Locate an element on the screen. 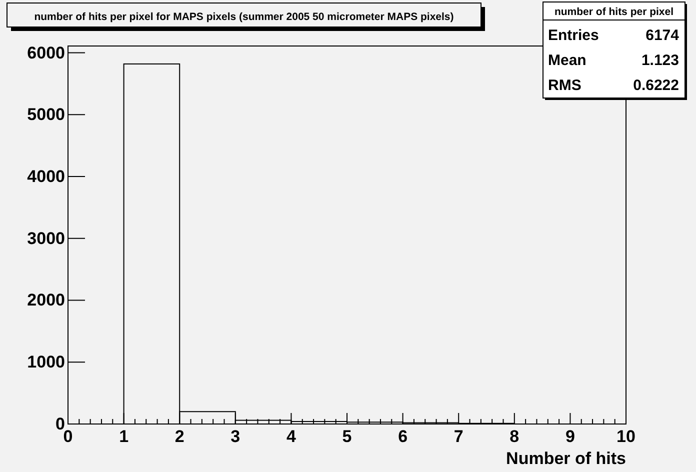  x-tick-label: 9 is located at coordinates (570, 436).